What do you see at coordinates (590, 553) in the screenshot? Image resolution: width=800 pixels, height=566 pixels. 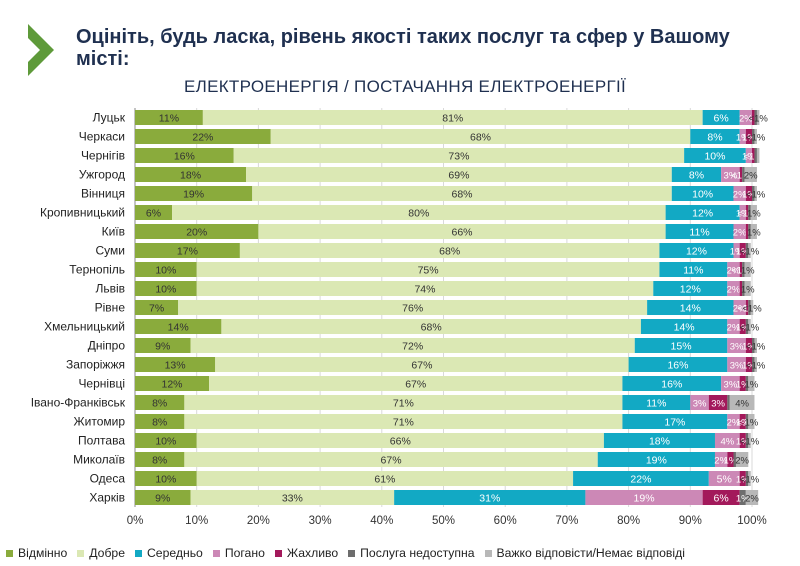 I see `legend-label: Важко відповісти/Немає відповіді` at bounding box center [590, 553].